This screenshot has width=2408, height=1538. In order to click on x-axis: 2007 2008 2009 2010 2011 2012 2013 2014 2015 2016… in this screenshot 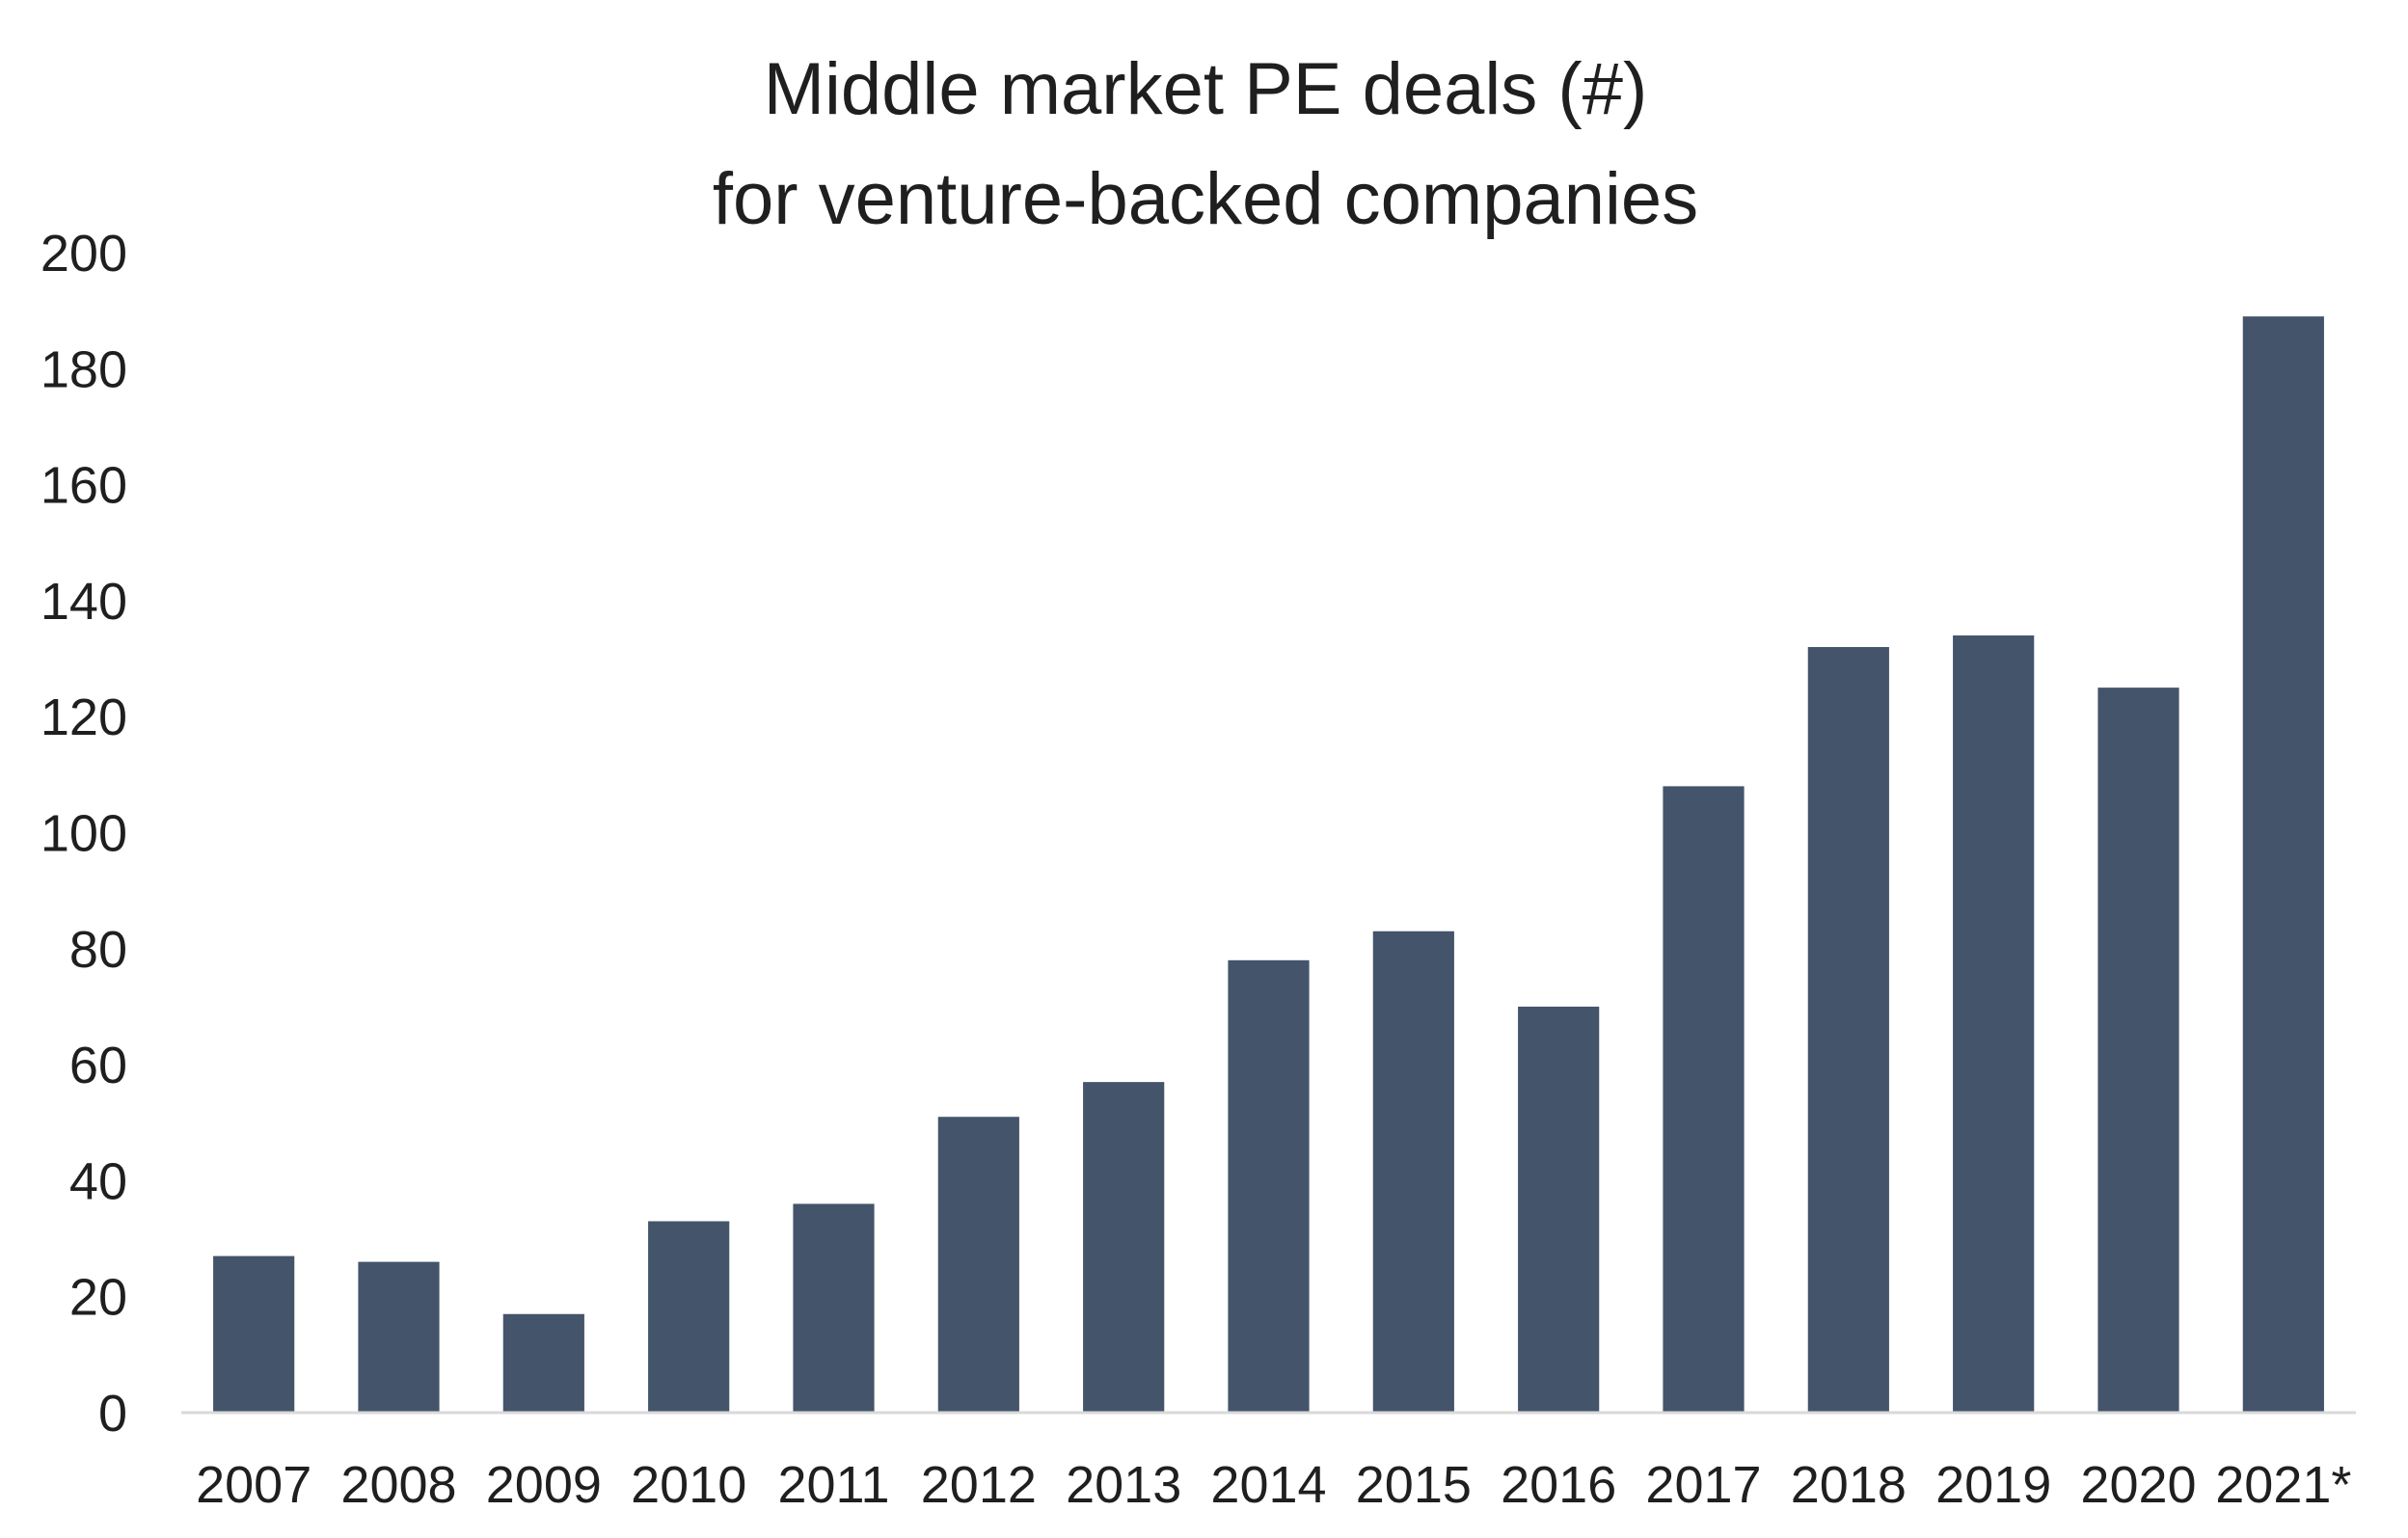, I will do `click(1274, 1485)`.